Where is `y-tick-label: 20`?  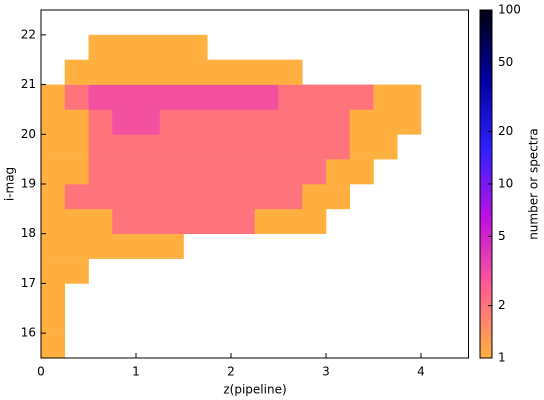 y-tick-label: 20 is located at coordinates (28, 134).